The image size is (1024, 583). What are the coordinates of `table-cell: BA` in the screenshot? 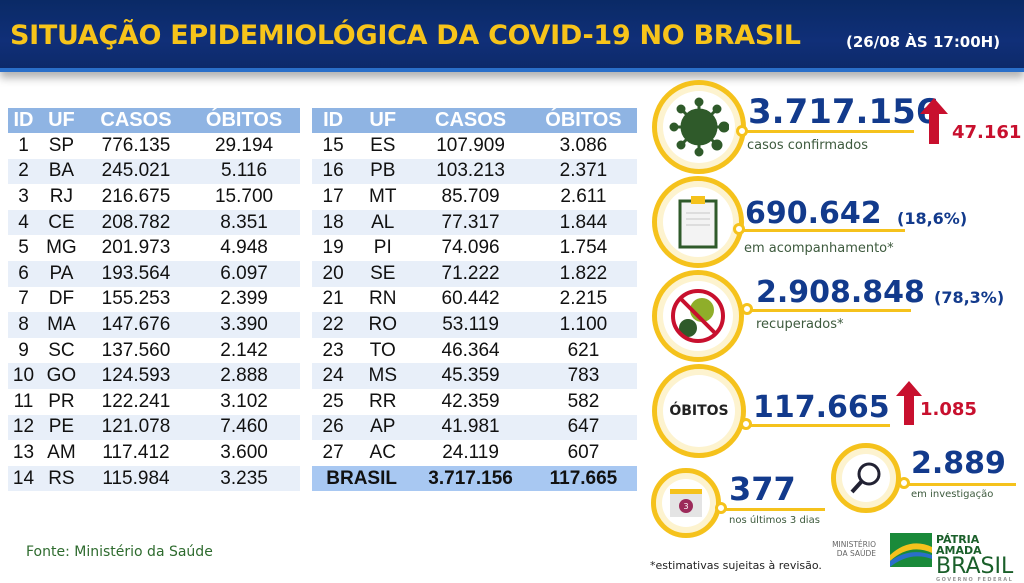 It's located at (61, 171).